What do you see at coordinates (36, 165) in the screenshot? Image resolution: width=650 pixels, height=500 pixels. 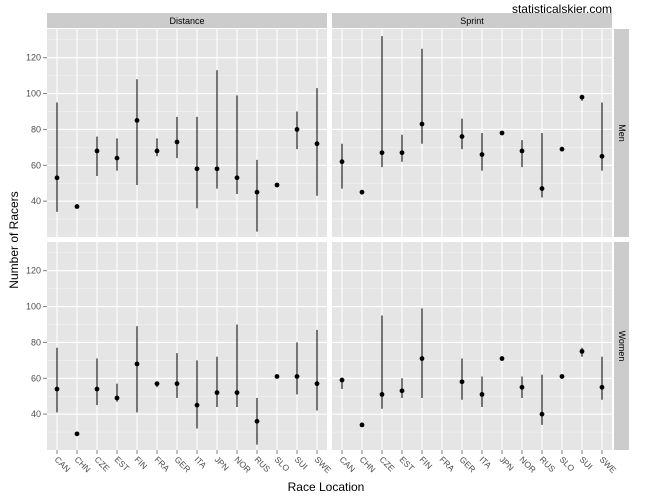 I see `y-tick-label: 60` at bounding box center [36, 165].